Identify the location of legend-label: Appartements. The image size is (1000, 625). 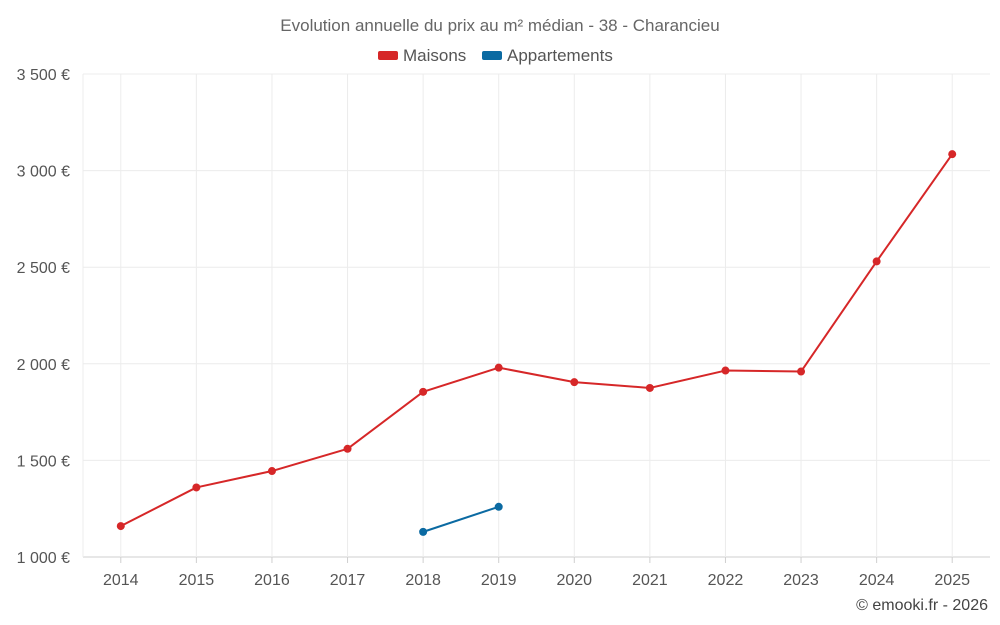
(560, 55).